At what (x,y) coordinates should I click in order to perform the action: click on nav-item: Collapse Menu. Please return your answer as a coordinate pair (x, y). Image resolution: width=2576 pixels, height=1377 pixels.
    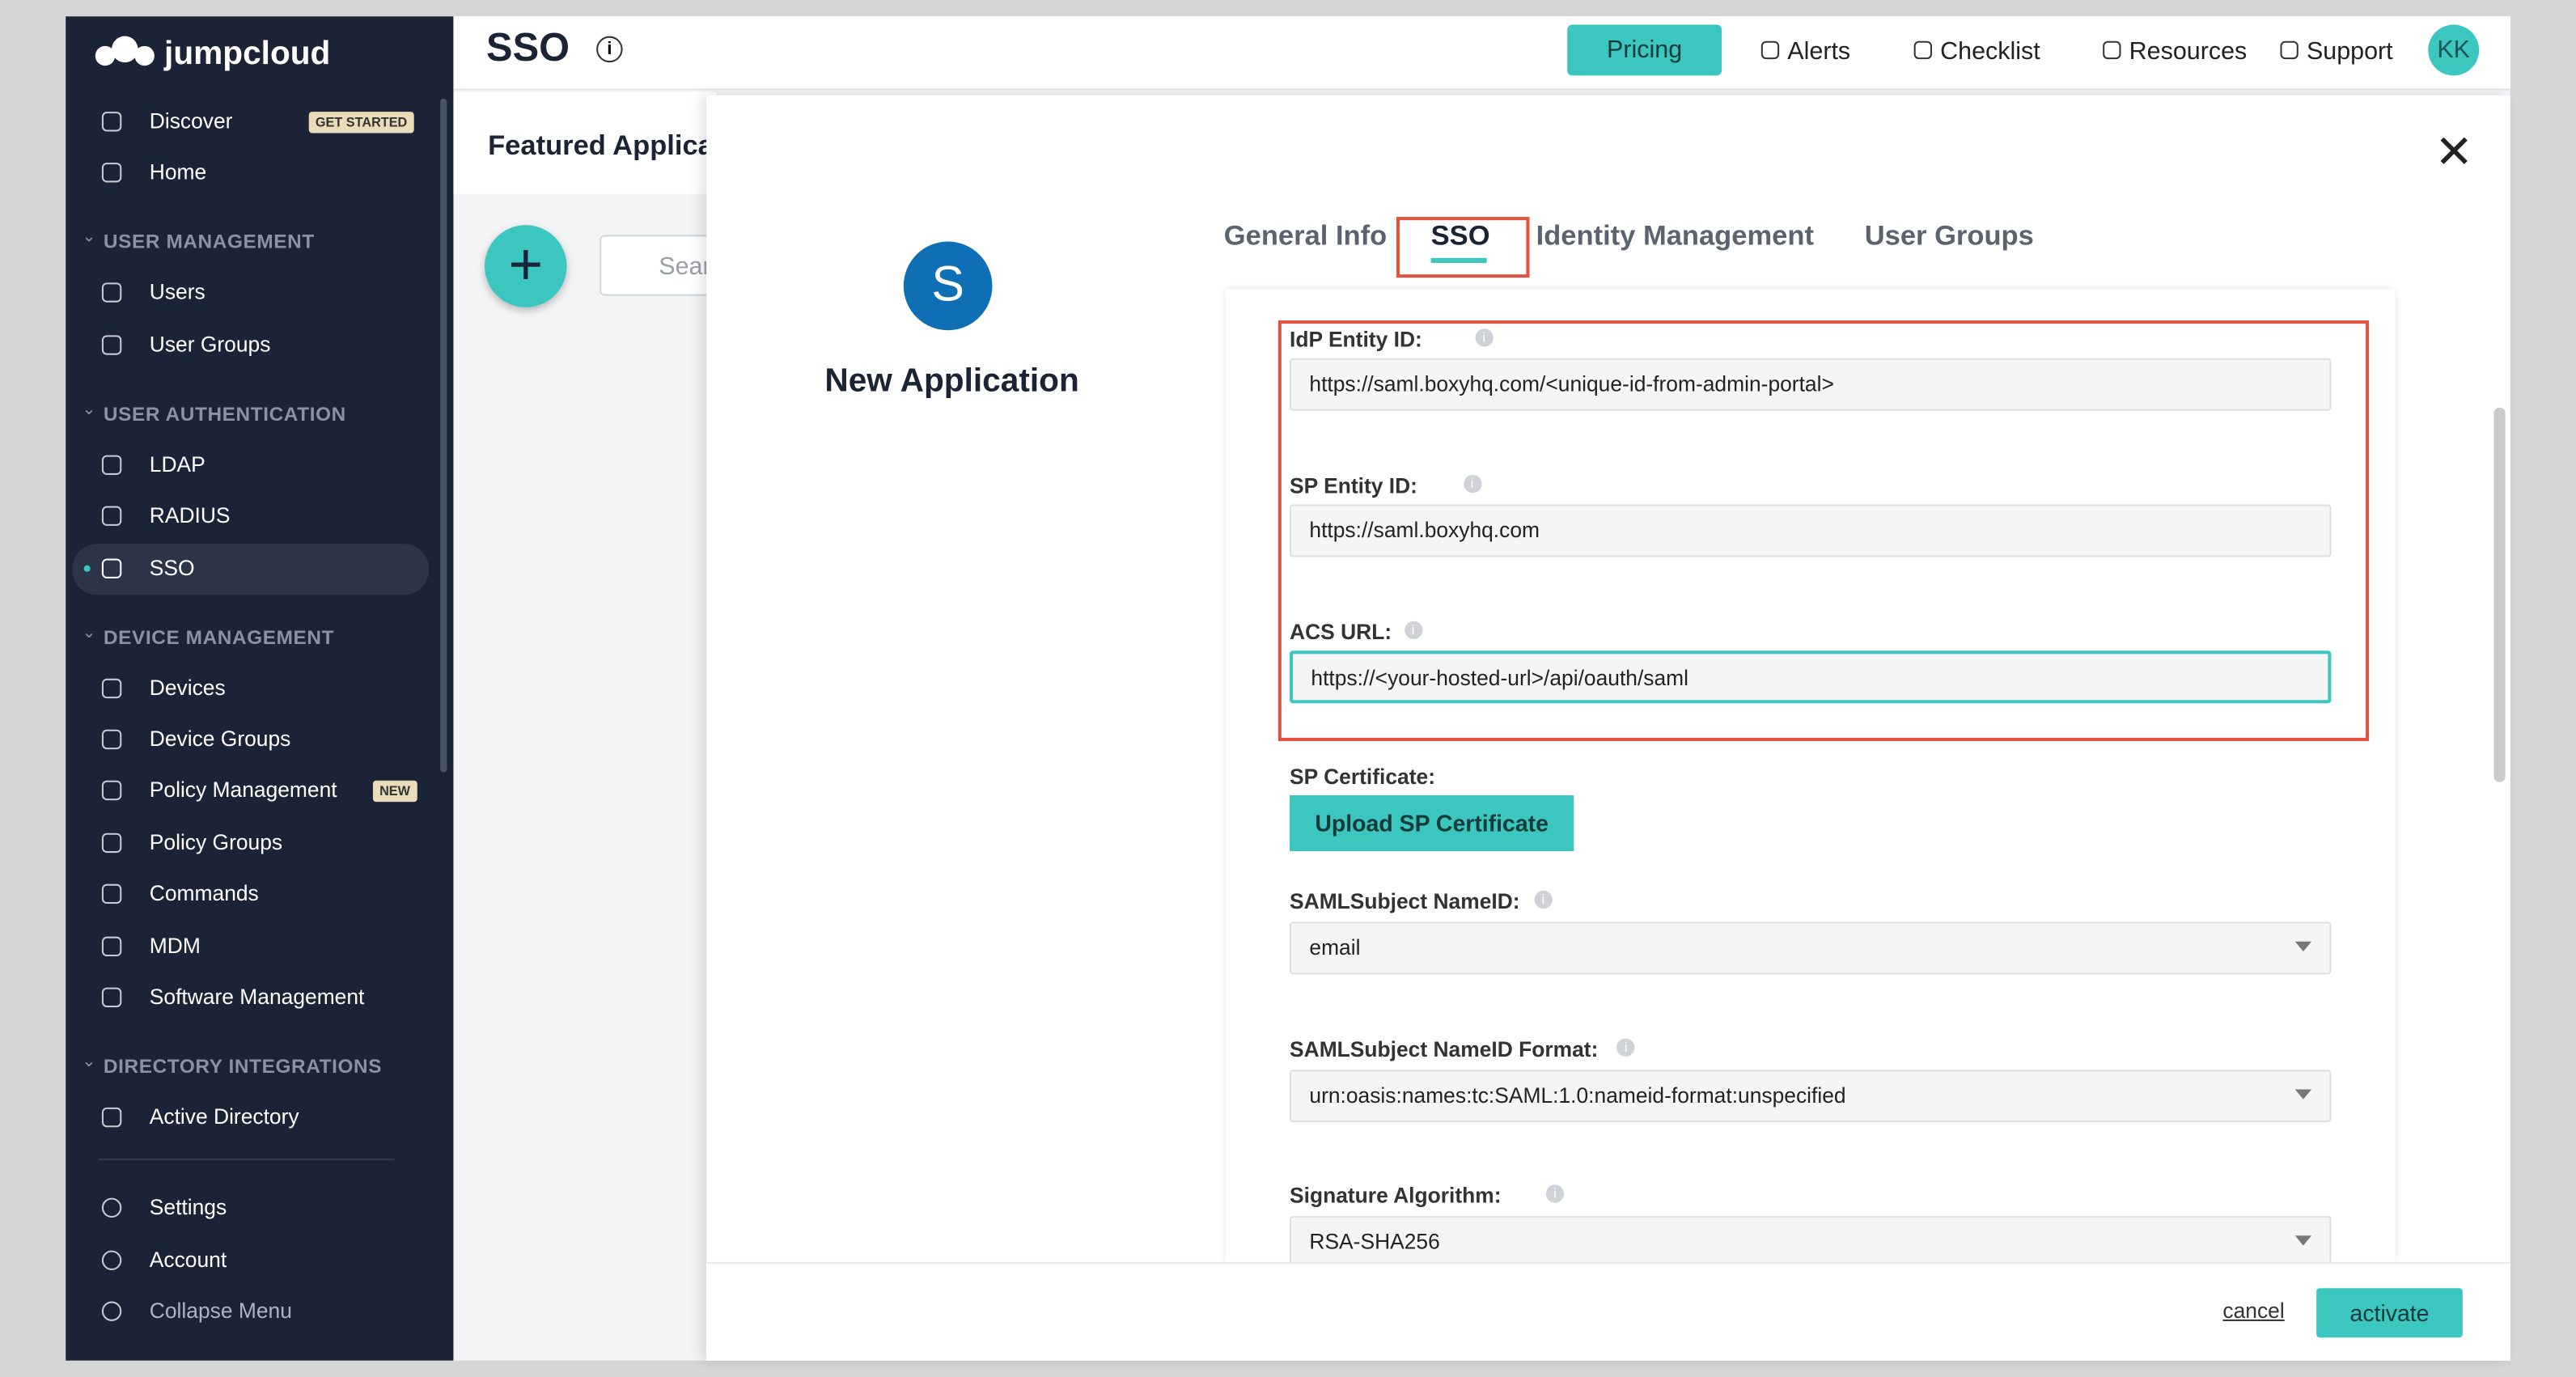
    Looking at the image, I should click on (220, 1310).